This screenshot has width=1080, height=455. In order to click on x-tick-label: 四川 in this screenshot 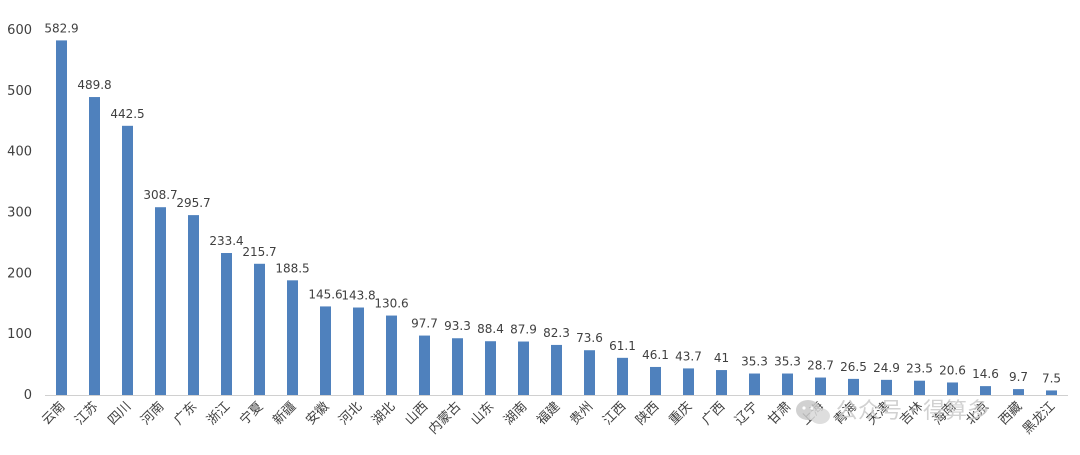, I will do `click(119, 413)`.